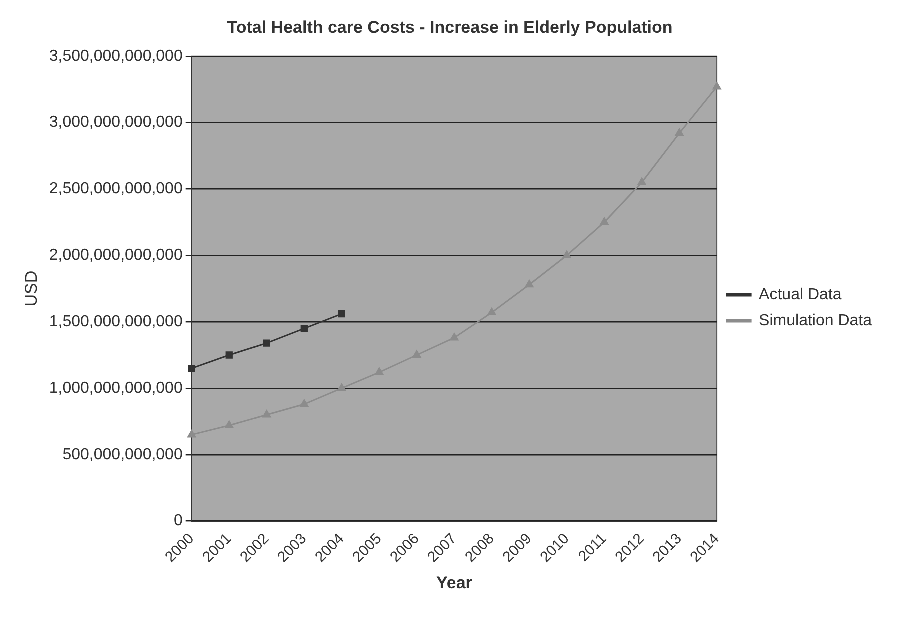  Describe the element at coordinates (116, 321) in the screenshot. I see `y-tick-label: 1,500,000,000,000` at that location.